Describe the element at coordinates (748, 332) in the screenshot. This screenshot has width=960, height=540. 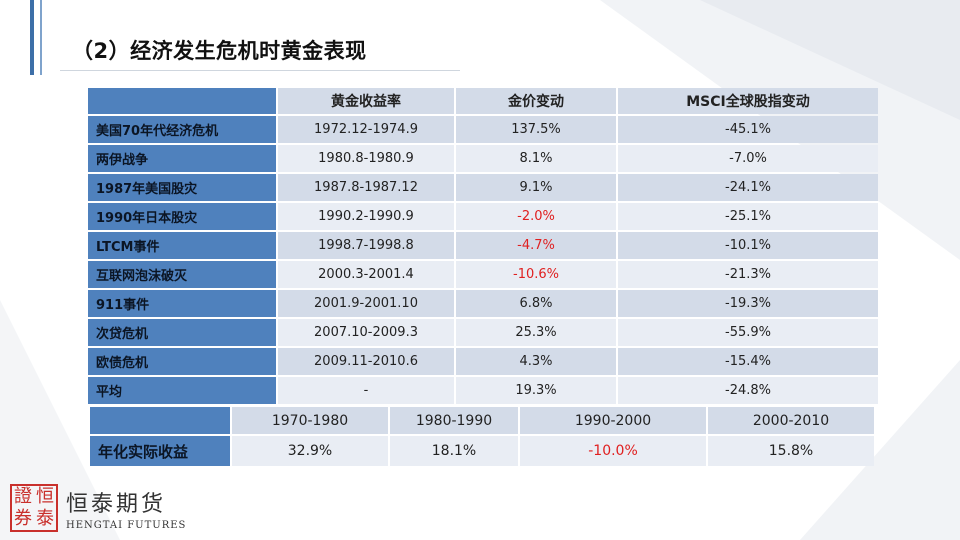
I see `msci-change: -55.9%` at that location.